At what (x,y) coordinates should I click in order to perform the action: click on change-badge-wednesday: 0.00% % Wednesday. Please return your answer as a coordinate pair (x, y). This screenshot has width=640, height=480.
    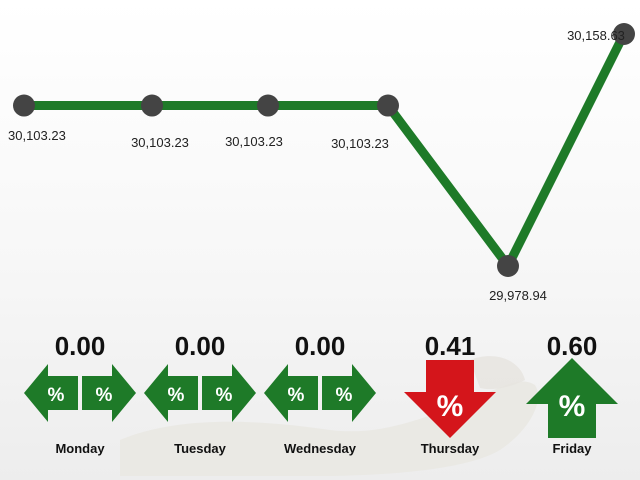
    Looking at the image, I should click on (320, 393).